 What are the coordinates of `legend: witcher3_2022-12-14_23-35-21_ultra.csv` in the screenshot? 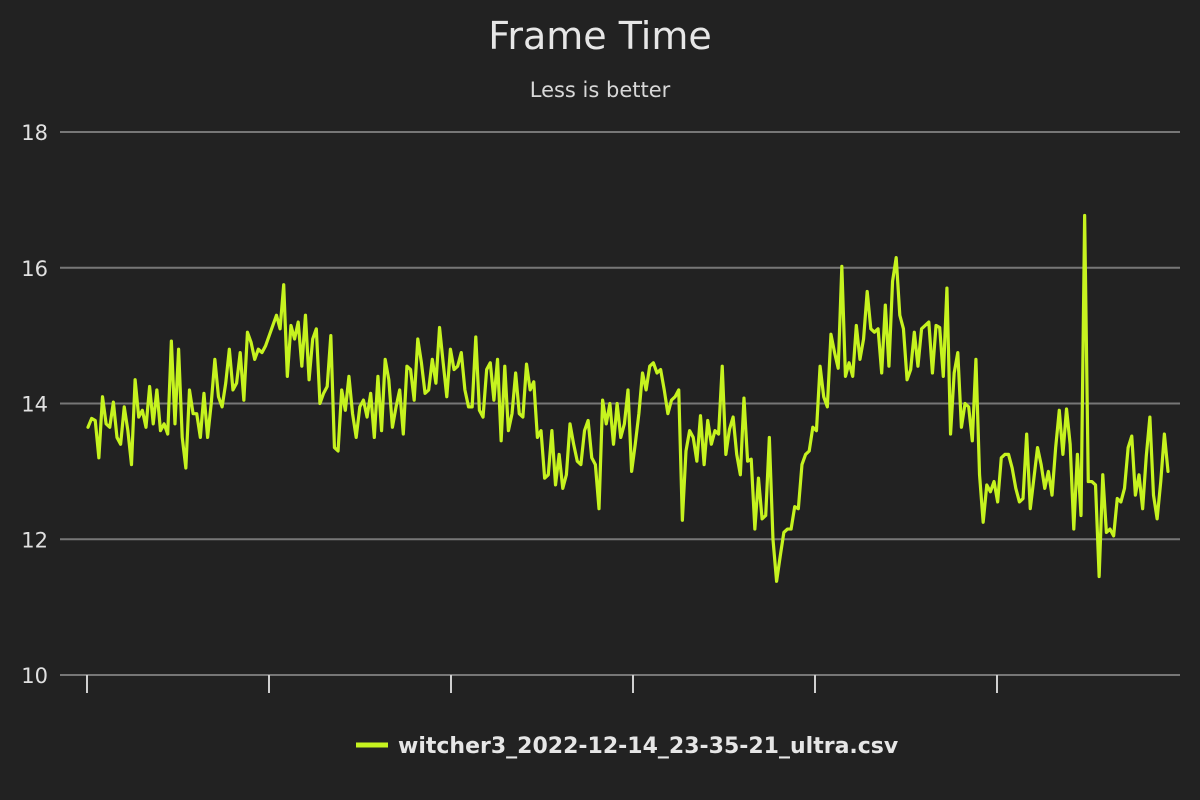 It's located at (627, 746).